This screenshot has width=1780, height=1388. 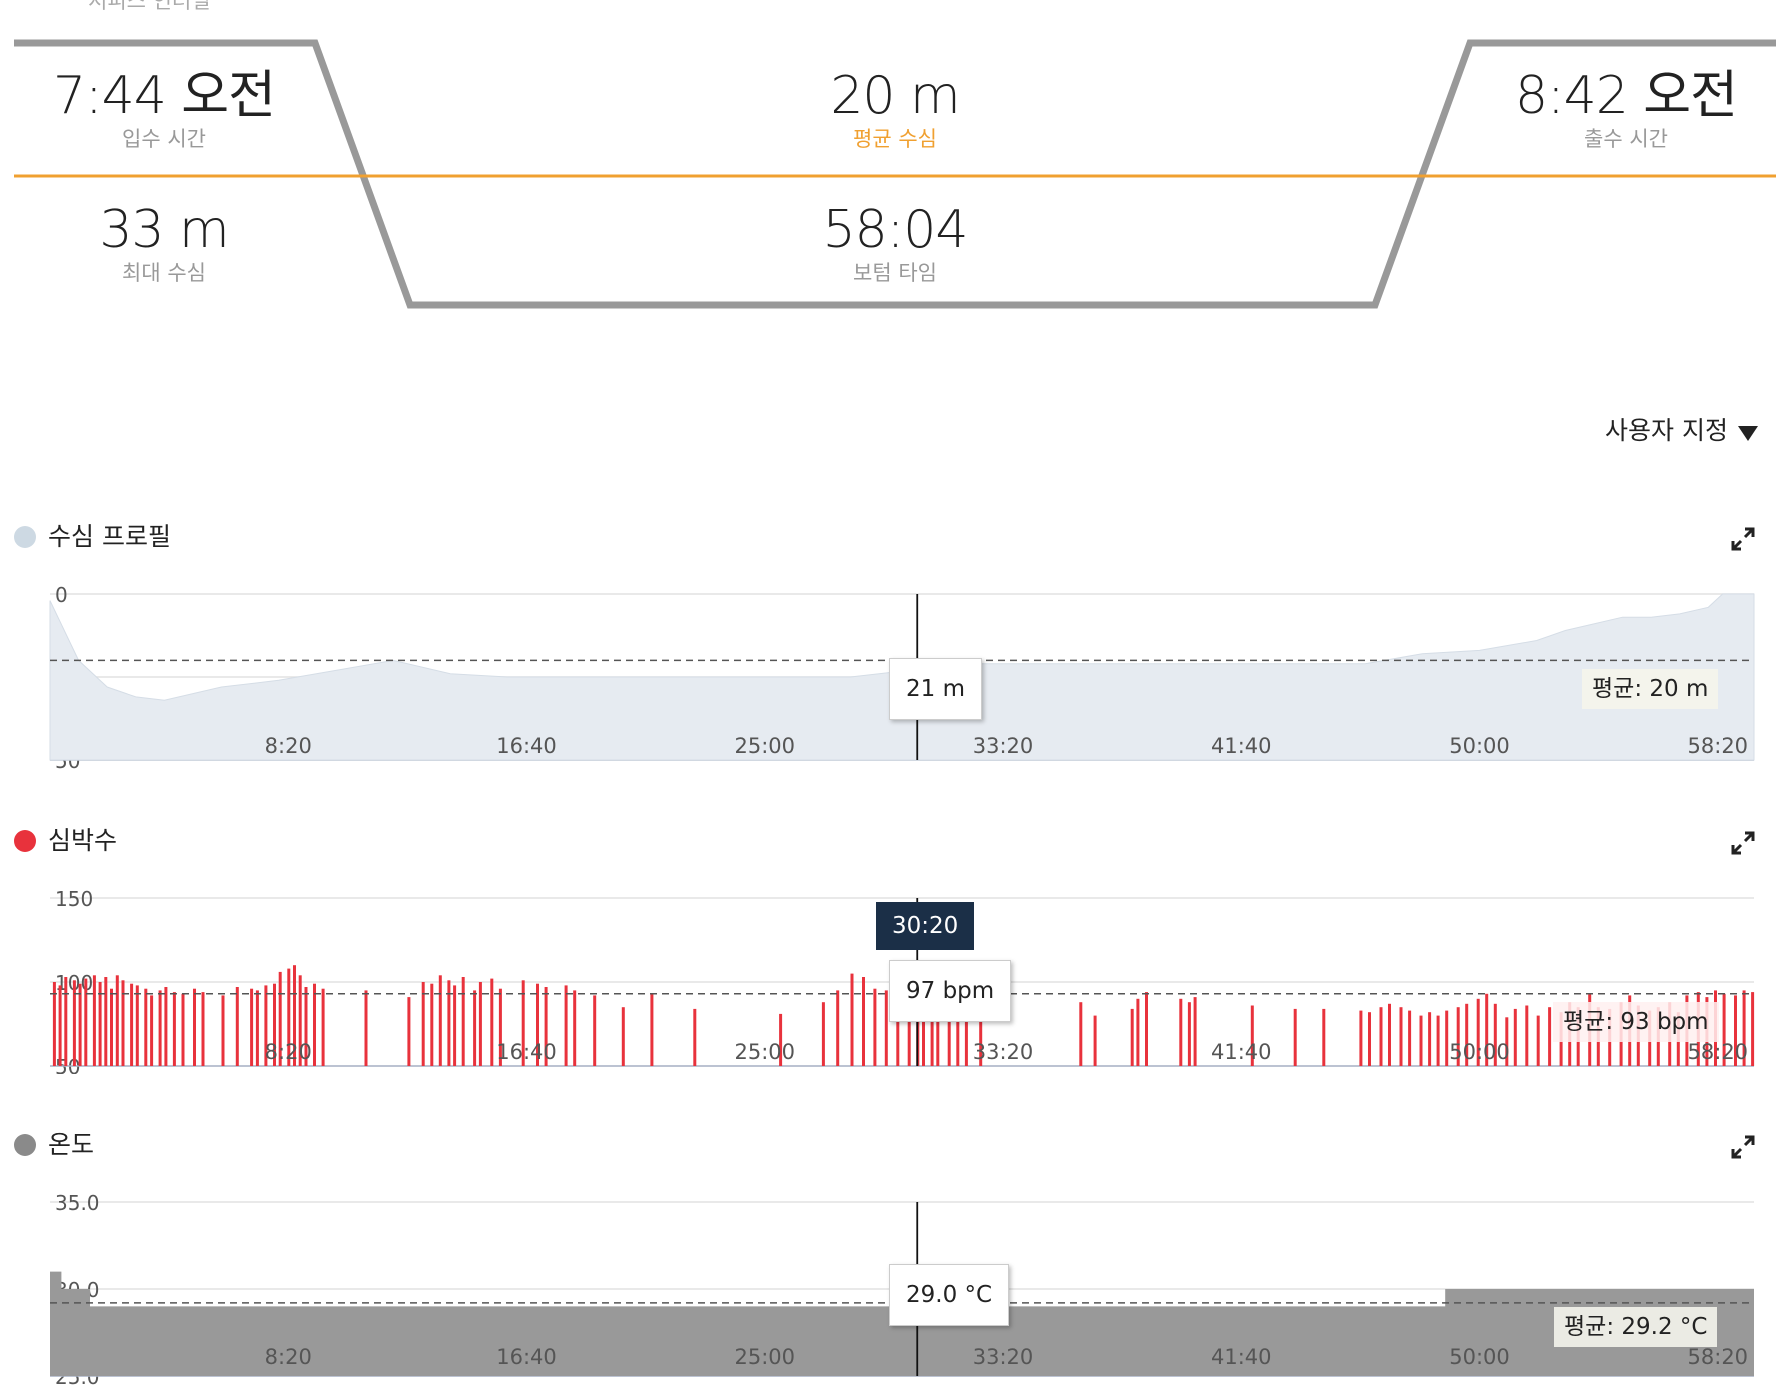 What do you see at coordinates (764, 746) in the screenshot?
I see `depth-x-tick-label: 25:00` at bounding box center [764, 746].